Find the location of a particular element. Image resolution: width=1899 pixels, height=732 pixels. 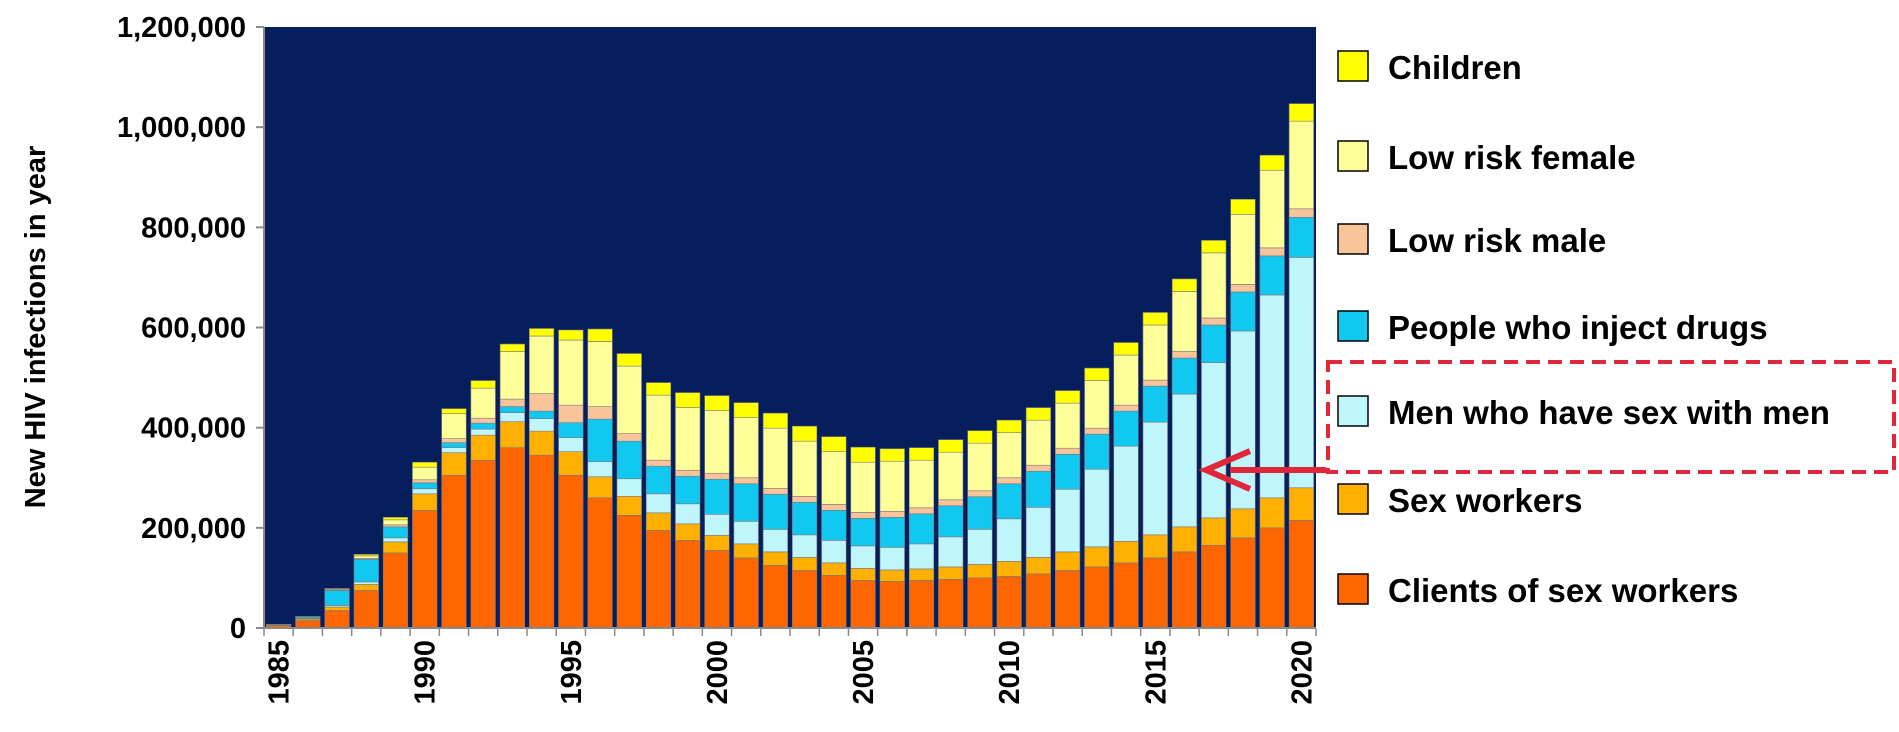

highlight-dashed-box is located at coordinates (1611, 417).